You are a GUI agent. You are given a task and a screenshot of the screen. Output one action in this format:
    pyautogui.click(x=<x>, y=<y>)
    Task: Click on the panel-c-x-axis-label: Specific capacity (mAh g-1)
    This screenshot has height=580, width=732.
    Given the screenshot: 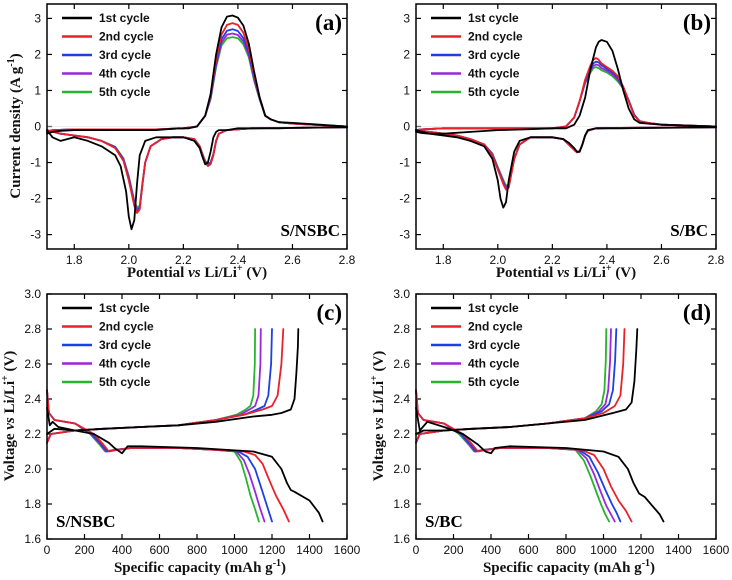 What is the action you would take?
    pyautogui.click(x=200, y=567)
    